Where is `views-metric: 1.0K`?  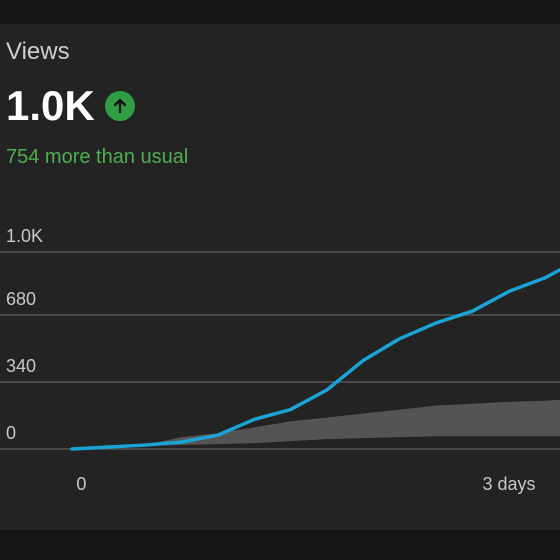
views-metric: 1.0K is located at coordinates (70, 106).